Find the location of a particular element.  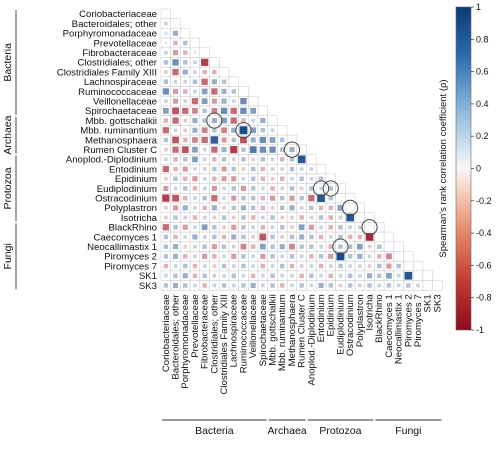

col-label-mbb-gottschalkii: Mbb. gottschalkii is located at coordinates (273, 329).